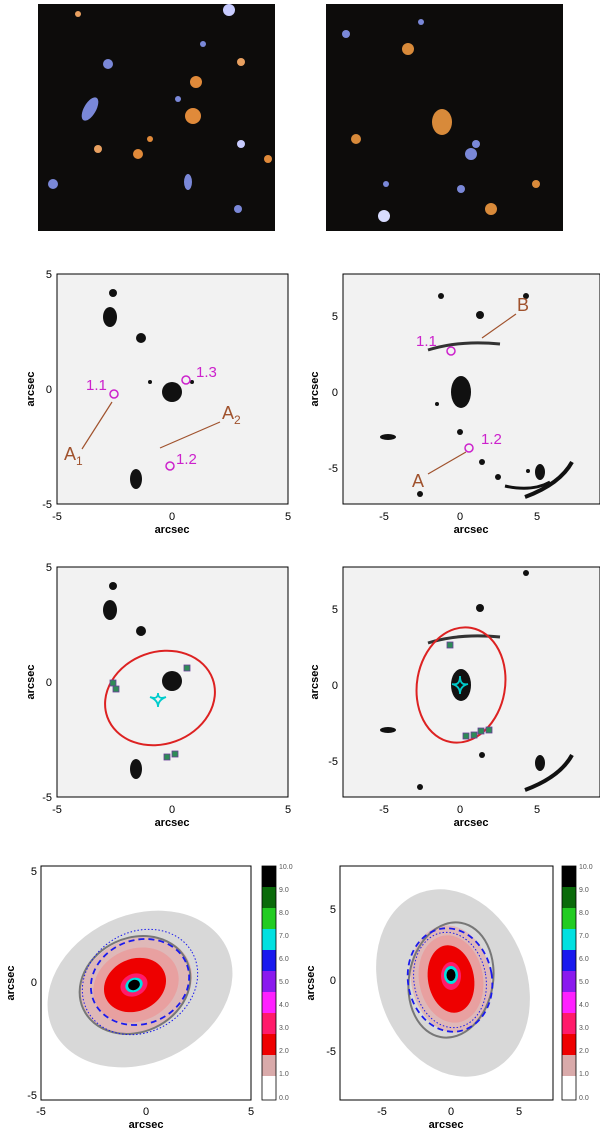 This screenshot has width=600, height=1132. I want to click on color-image-right-svg, so click(444, 117).